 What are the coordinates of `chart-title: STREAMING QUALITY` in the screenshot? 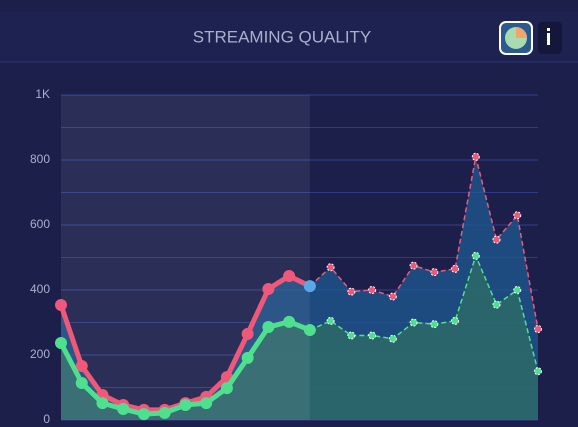 It's located at (282, 36).